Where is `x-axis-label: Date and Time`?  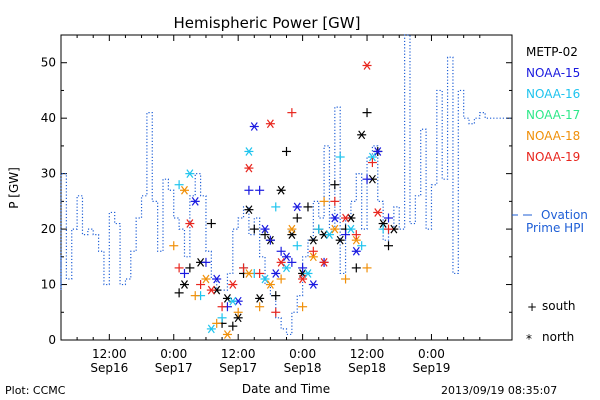 x-axis-label: Date and Time is located at coordinates (286, 389).